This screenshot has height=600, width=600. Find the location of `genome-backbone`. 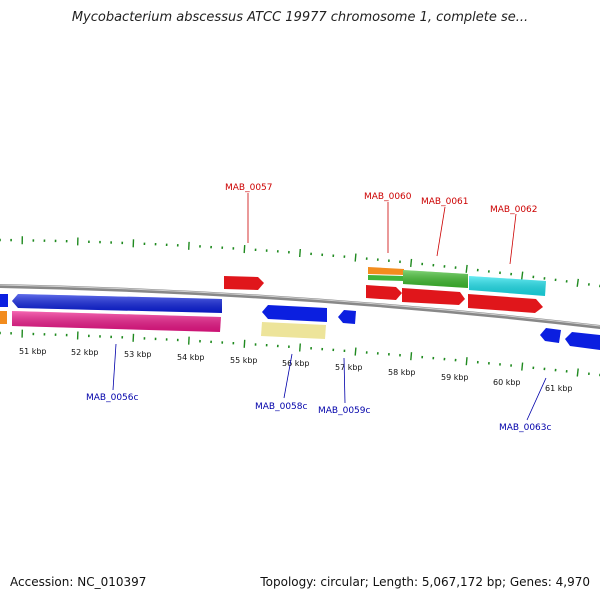

genome-backbone is located at coordinates (300, 306).